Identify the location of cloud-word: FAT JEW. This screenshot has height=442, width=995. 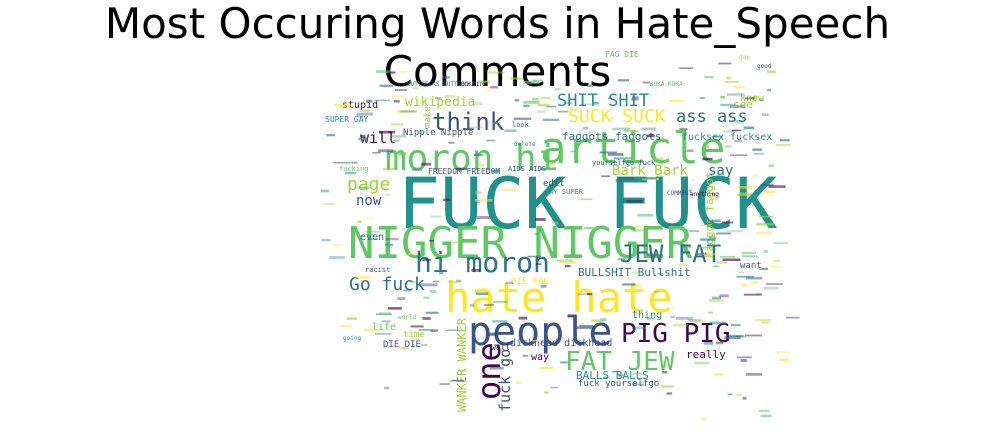
(620, 362).